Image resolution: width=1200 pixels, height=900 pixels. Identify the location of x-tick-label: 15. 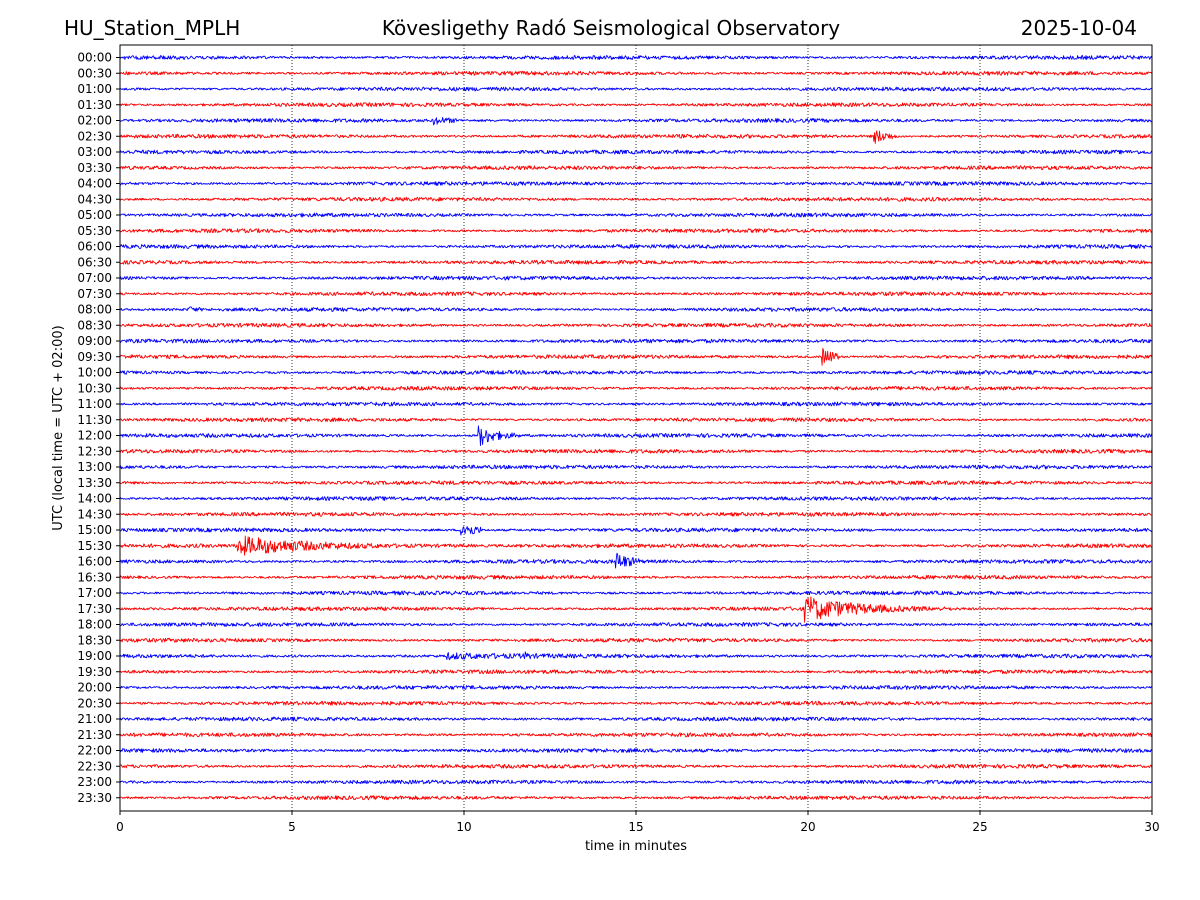
(635, 827).